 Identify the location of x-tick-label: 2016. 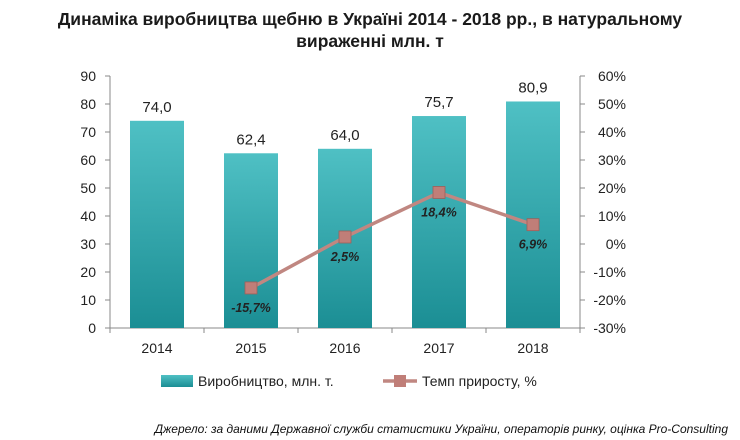
(344, 348).